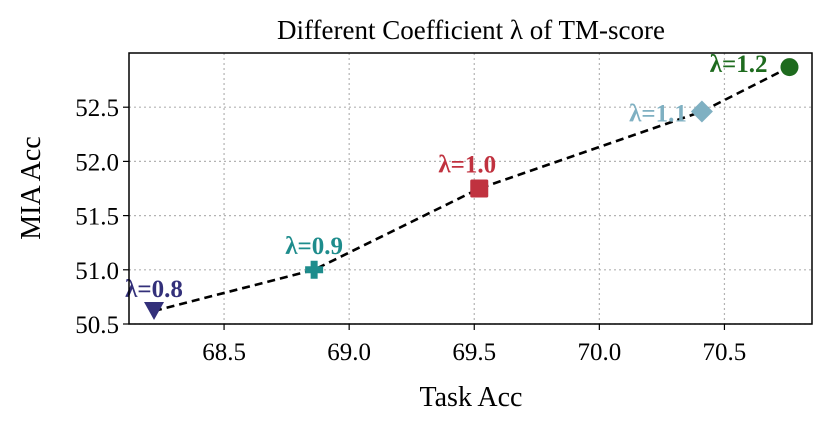 This screenshot has height=431, width=830. Describe the element at coordinates (467, 165) in the screenshot. I see `point-label: λ=1.0` at that location.